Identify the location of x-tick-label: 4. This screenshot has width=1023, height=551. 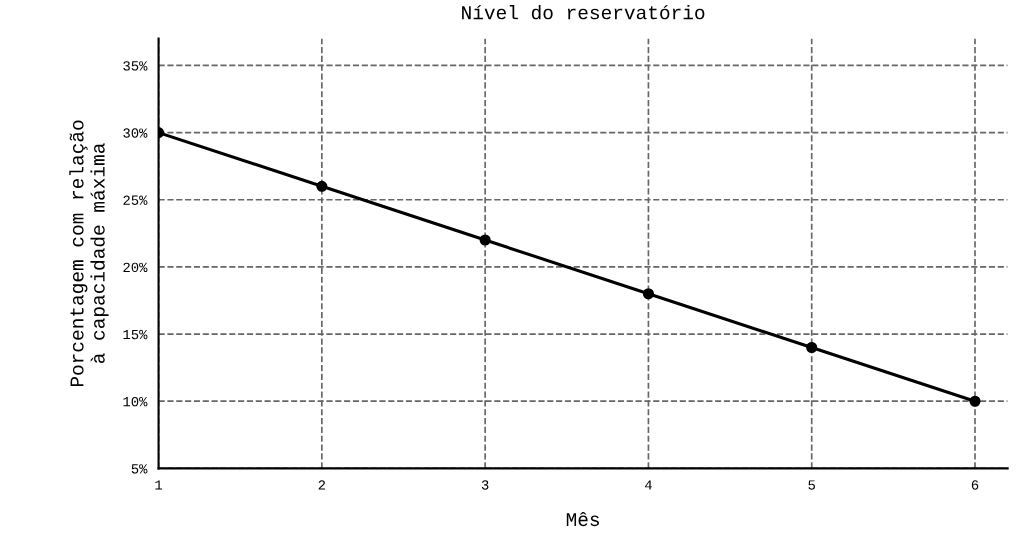
(648, 485).